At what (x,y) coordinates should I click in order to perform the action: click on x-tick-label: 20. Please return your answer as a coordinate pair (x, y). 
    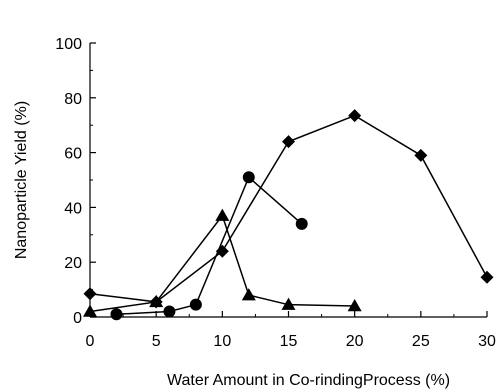
    Looking at the image, I should click on (355, 341).